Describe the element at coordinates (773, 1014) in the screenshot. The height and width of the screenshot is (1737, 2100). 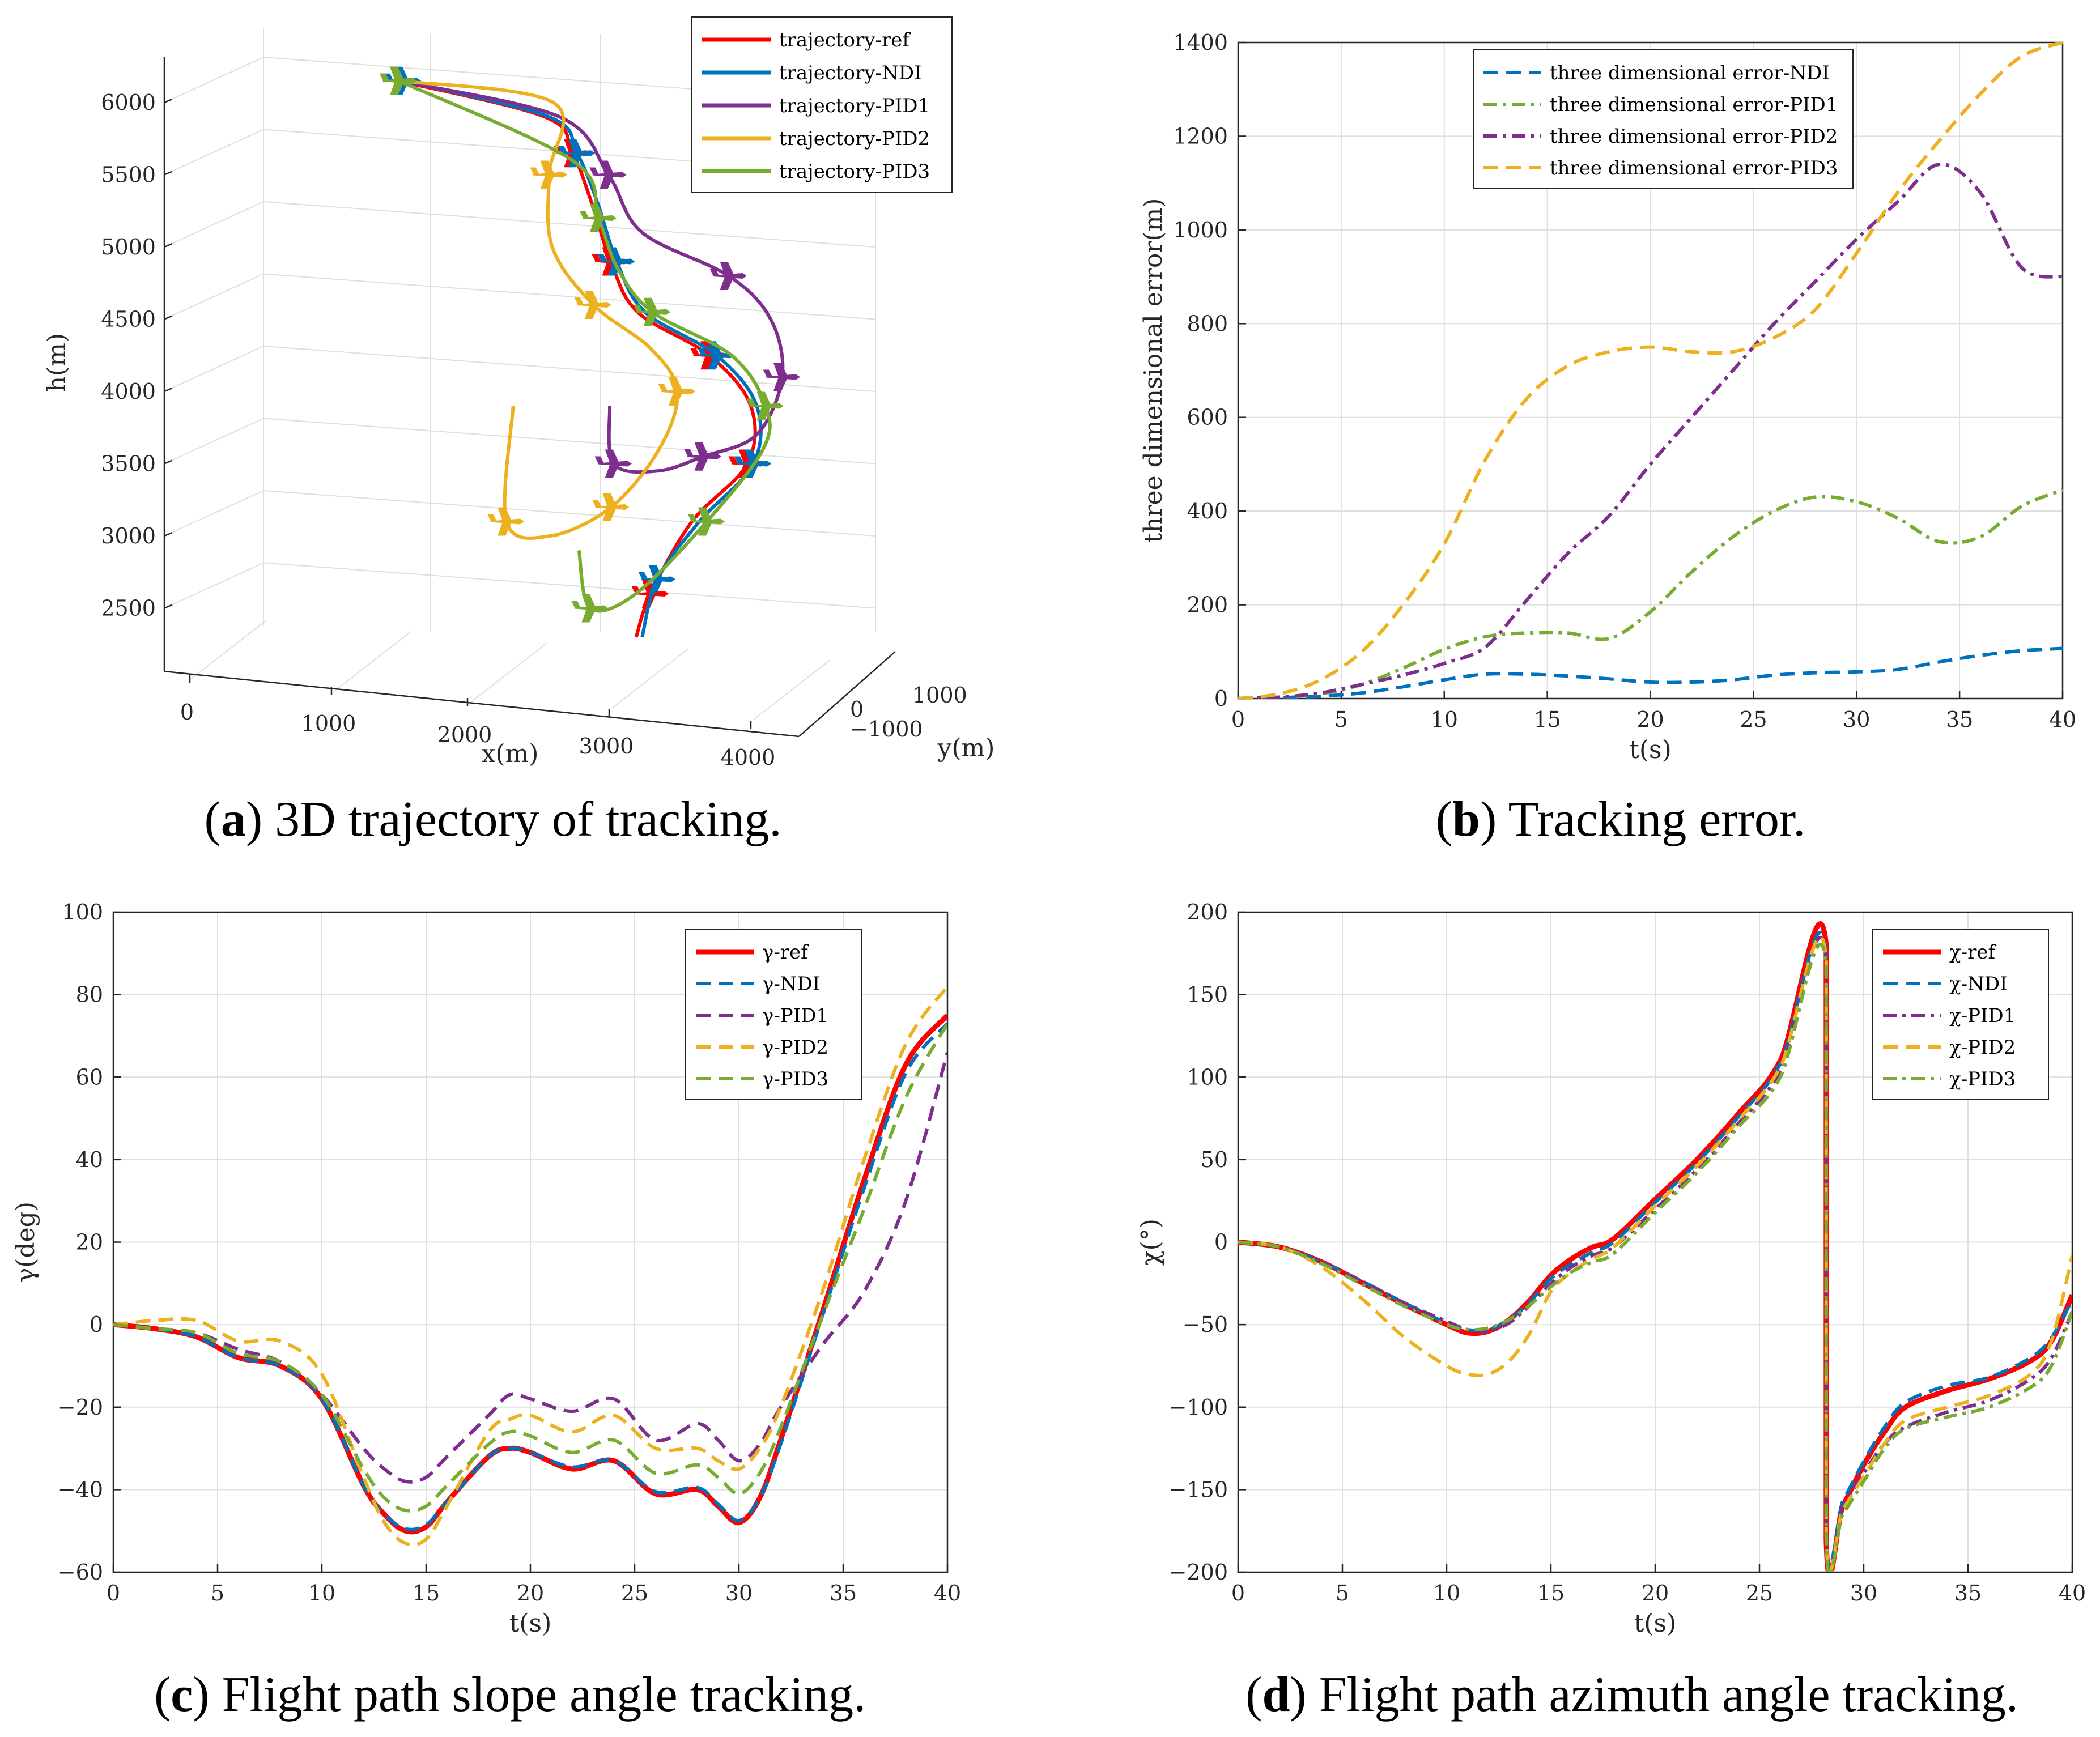
I see `legend: γ-ref γ-NDI γ-PID1 γ-PID2 γ-PID3` at that location.